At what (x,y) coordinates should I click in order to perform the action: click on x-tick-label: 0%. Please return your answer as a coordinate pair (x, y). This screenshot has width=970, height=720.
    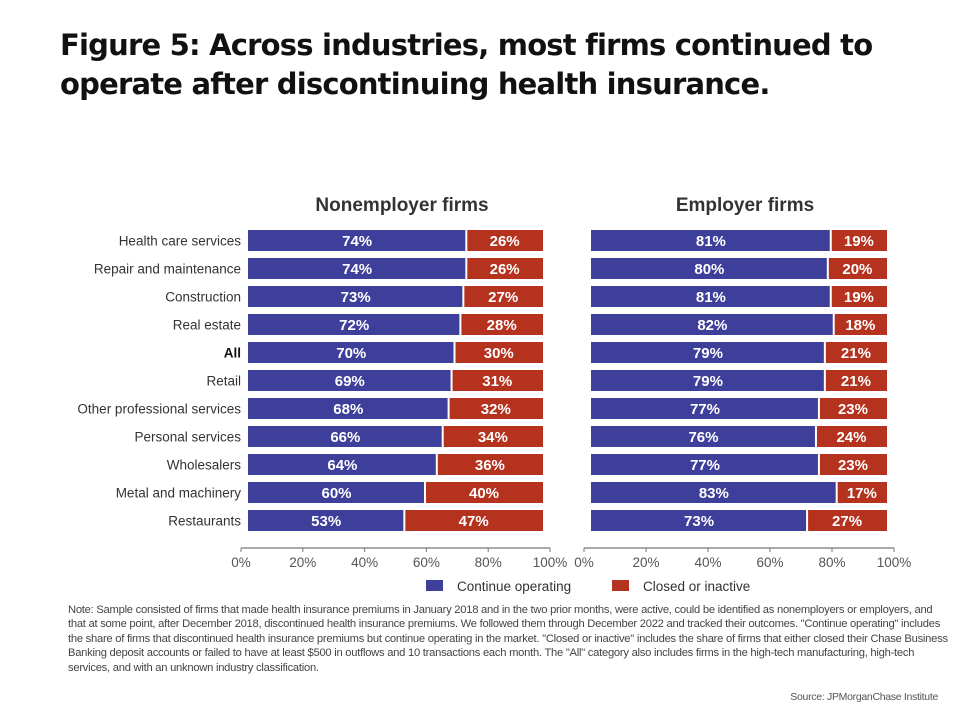
    Looking at the image, I should click on (584, 562).